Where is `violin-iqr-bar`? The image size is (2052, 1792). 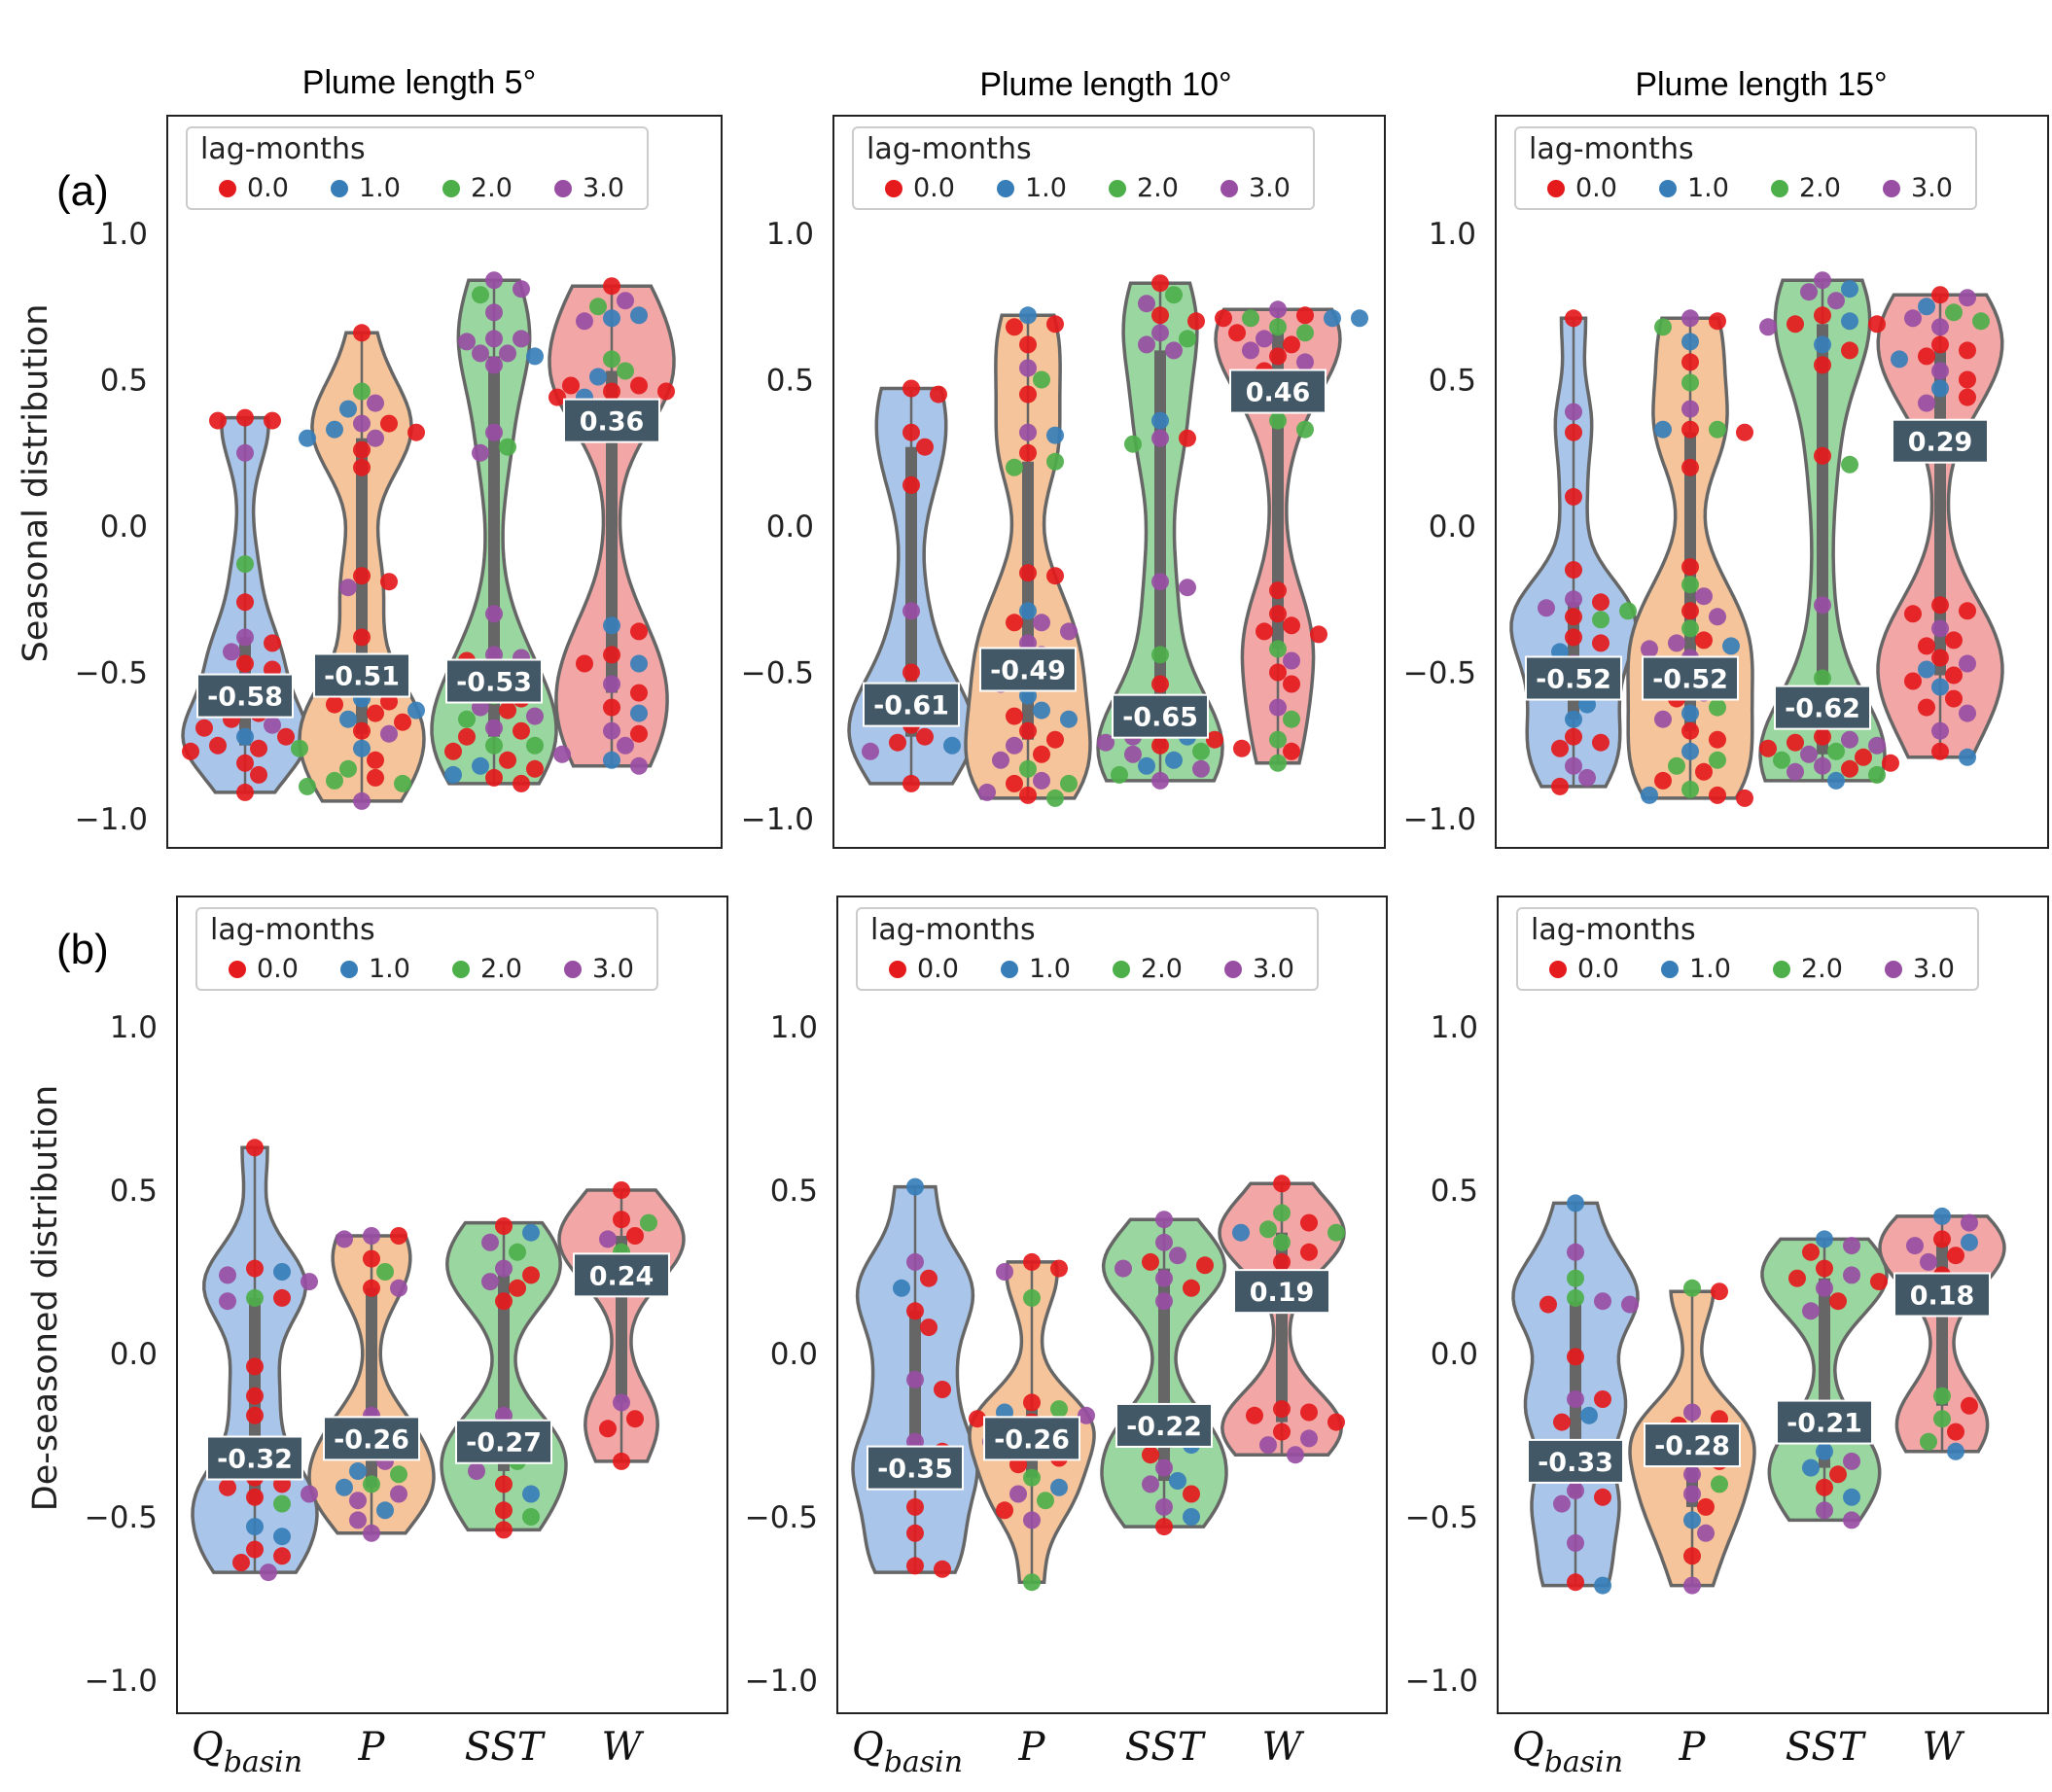
violin-iqr-bar is located at coordinates (612, 531).